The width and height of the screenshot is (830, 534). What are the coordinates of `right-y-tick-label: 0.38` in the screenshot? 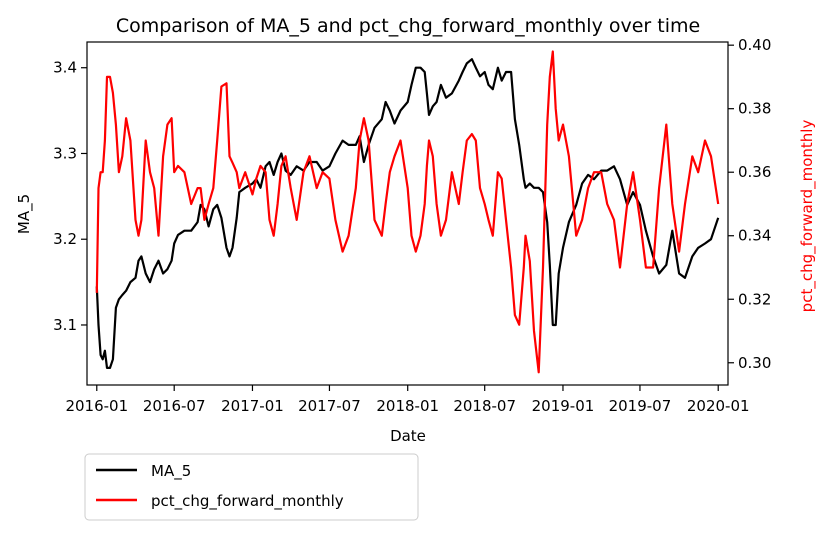 It's located at (754, 109).